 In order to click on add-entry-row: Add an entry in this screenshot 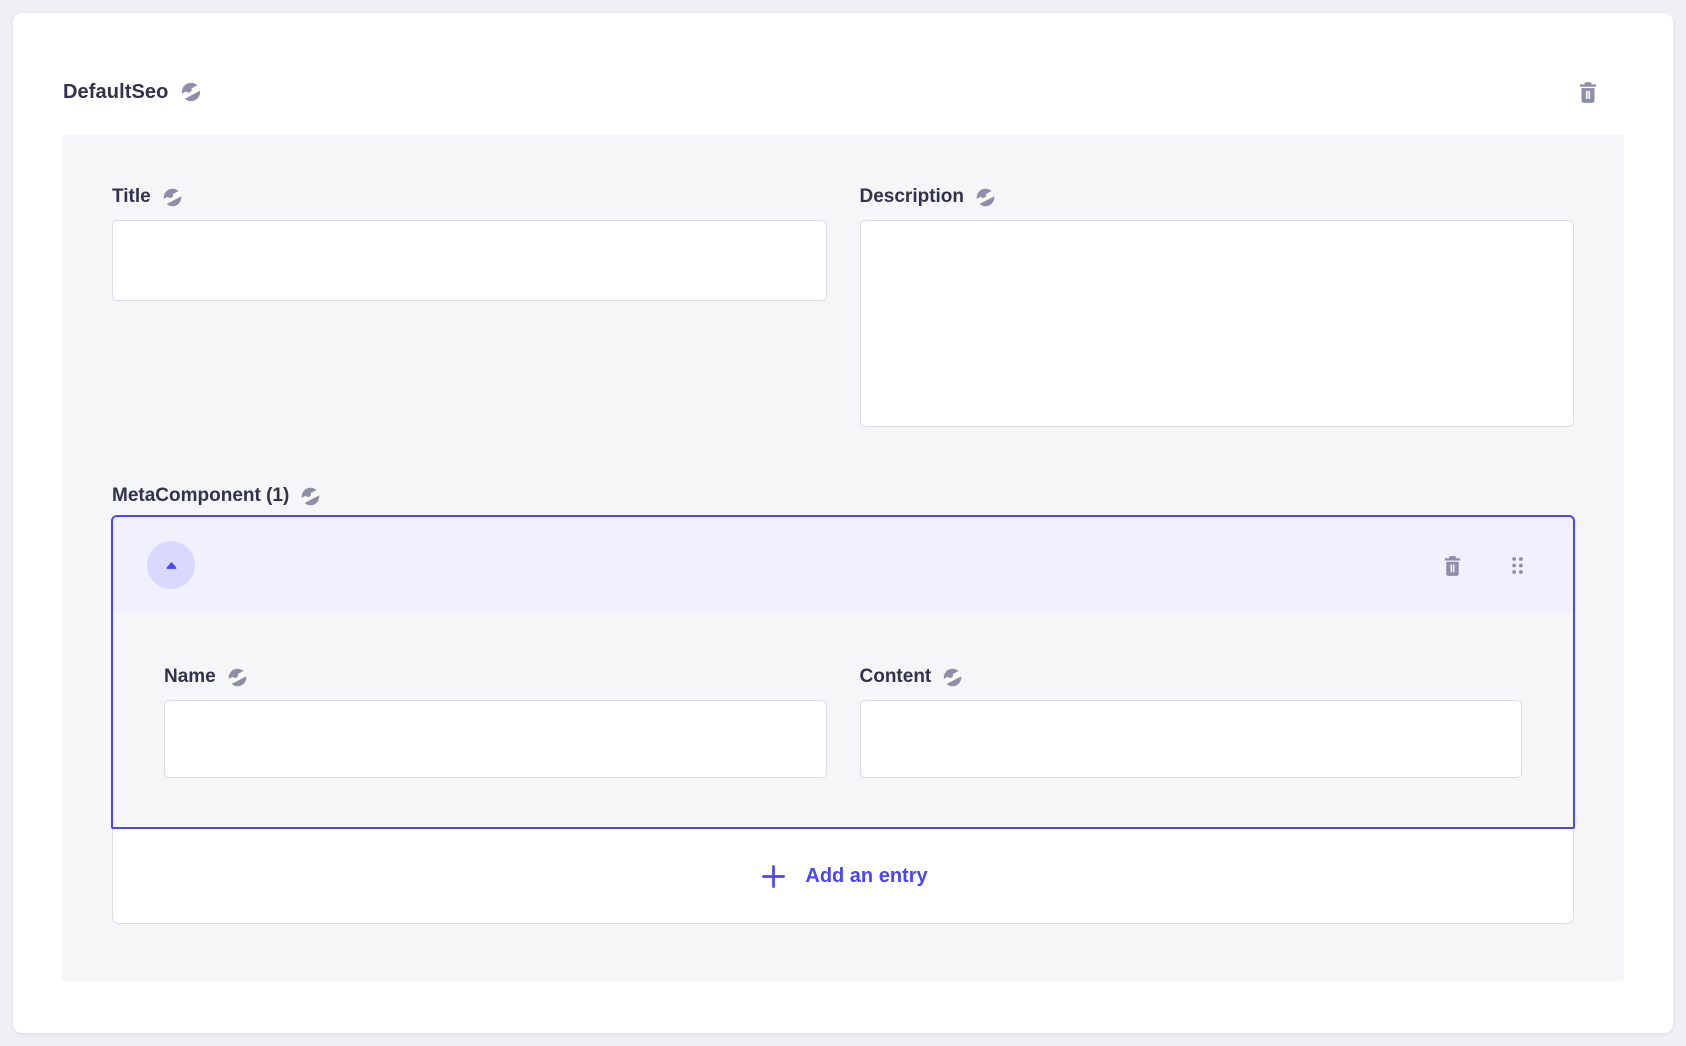, I will do `click(843, 876)`.